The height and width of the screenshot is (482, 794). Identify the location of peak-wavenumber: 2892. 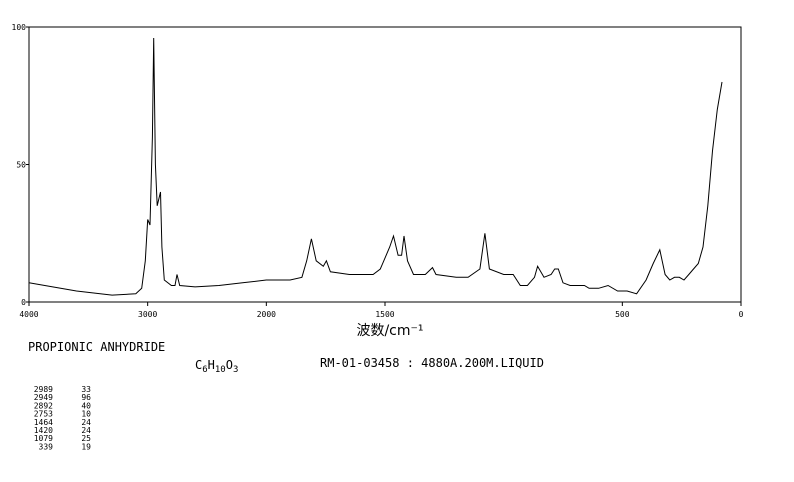
(43, 405).